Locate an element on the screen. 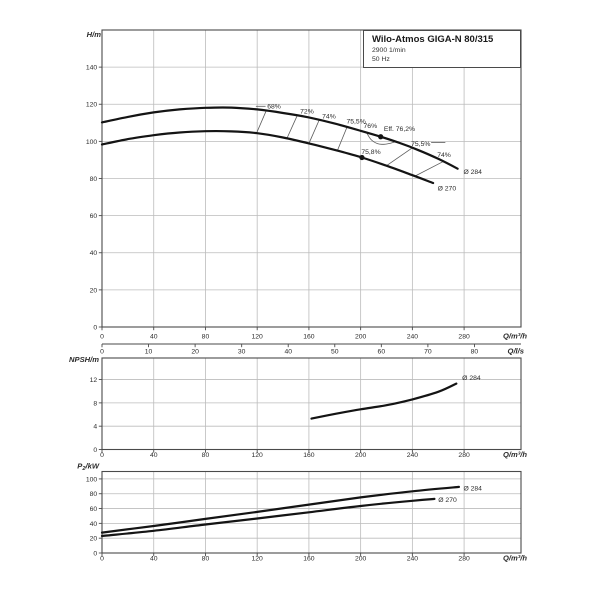  pump-frequency: 50 Hz is located at coordinates (381, 60).